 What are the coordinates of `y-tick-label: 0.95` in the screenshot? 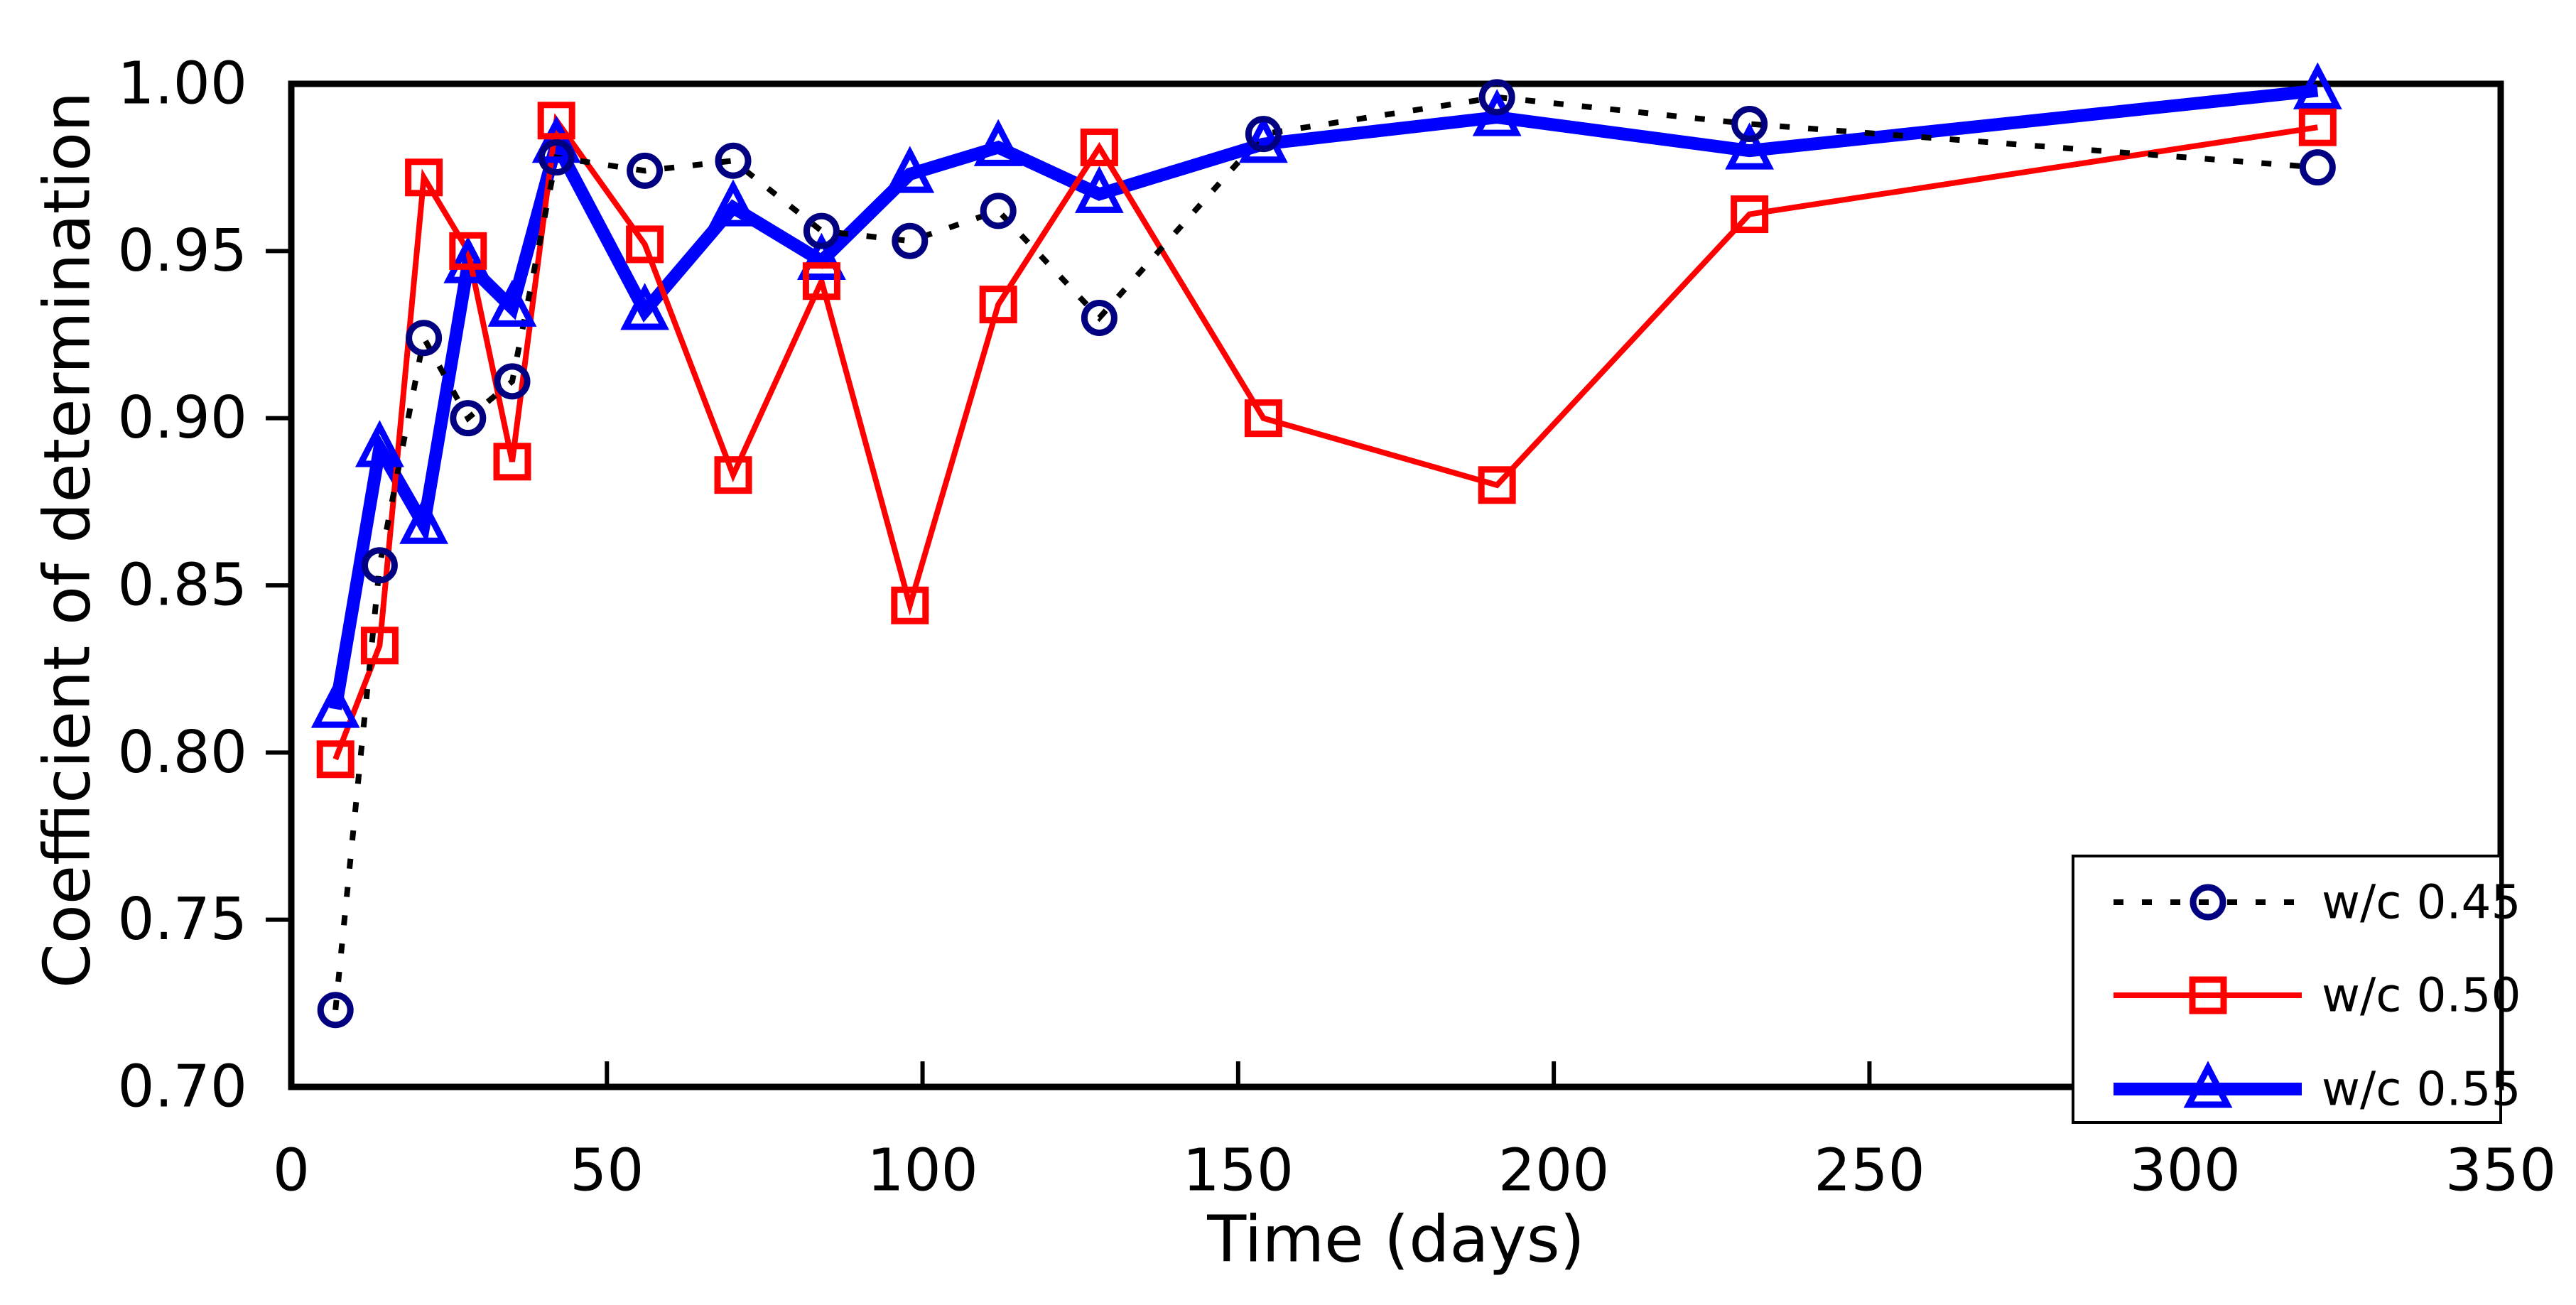 It's located at (182, 251).